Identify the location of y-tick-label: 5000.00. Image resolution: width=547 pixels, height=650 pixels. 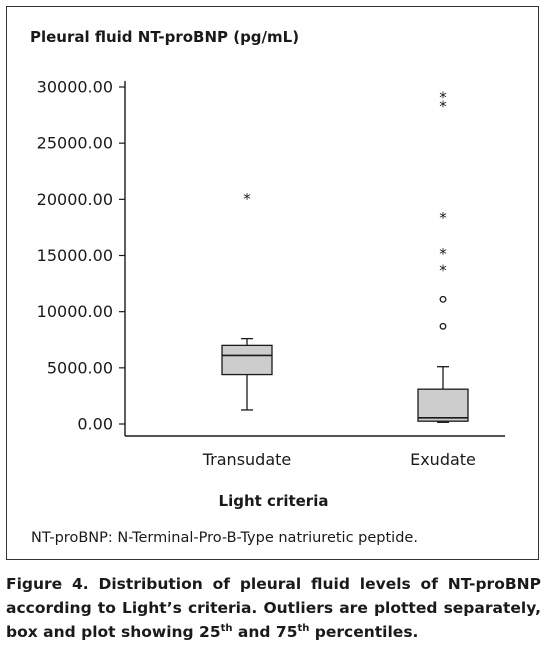
(80, 367).